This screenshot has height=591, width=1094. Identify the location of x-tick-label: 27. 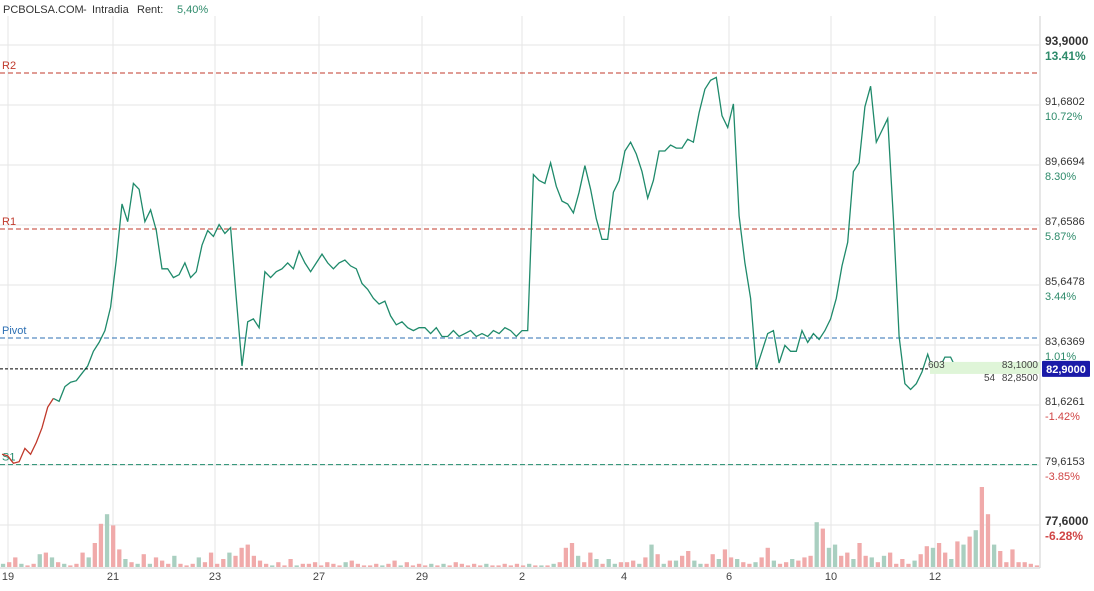
(319, 577).